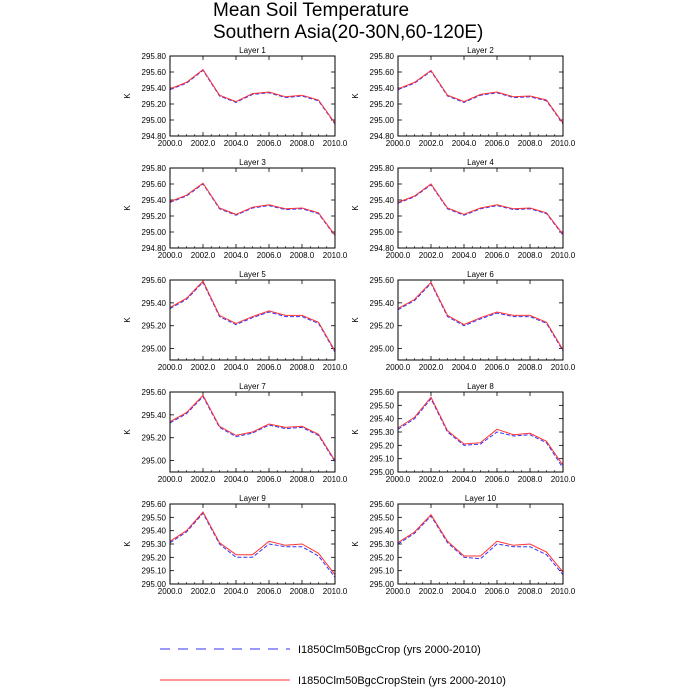  Describe the element at coordinates (311, 10) in the screenshot. I see `figure-title-line-1: Mean Soil Temperature` at that location.